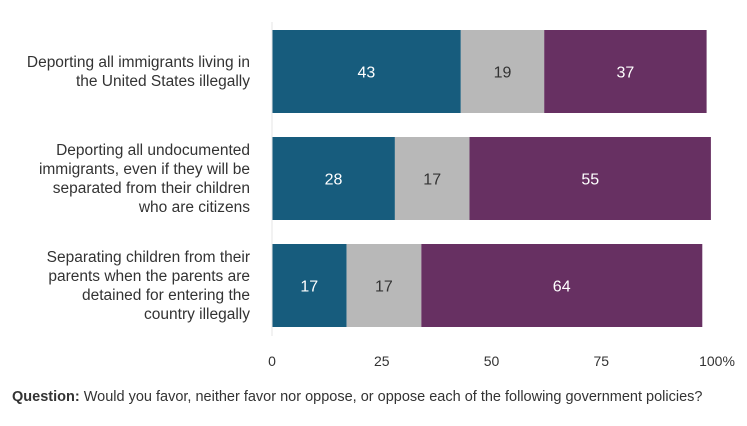 Image resolution: width=747 pixels, height=426 pixels. What do you see at coordinates (492, 361) in the screenshot?
I see `x-tick-label: 50` at bounding box center [492, 361].